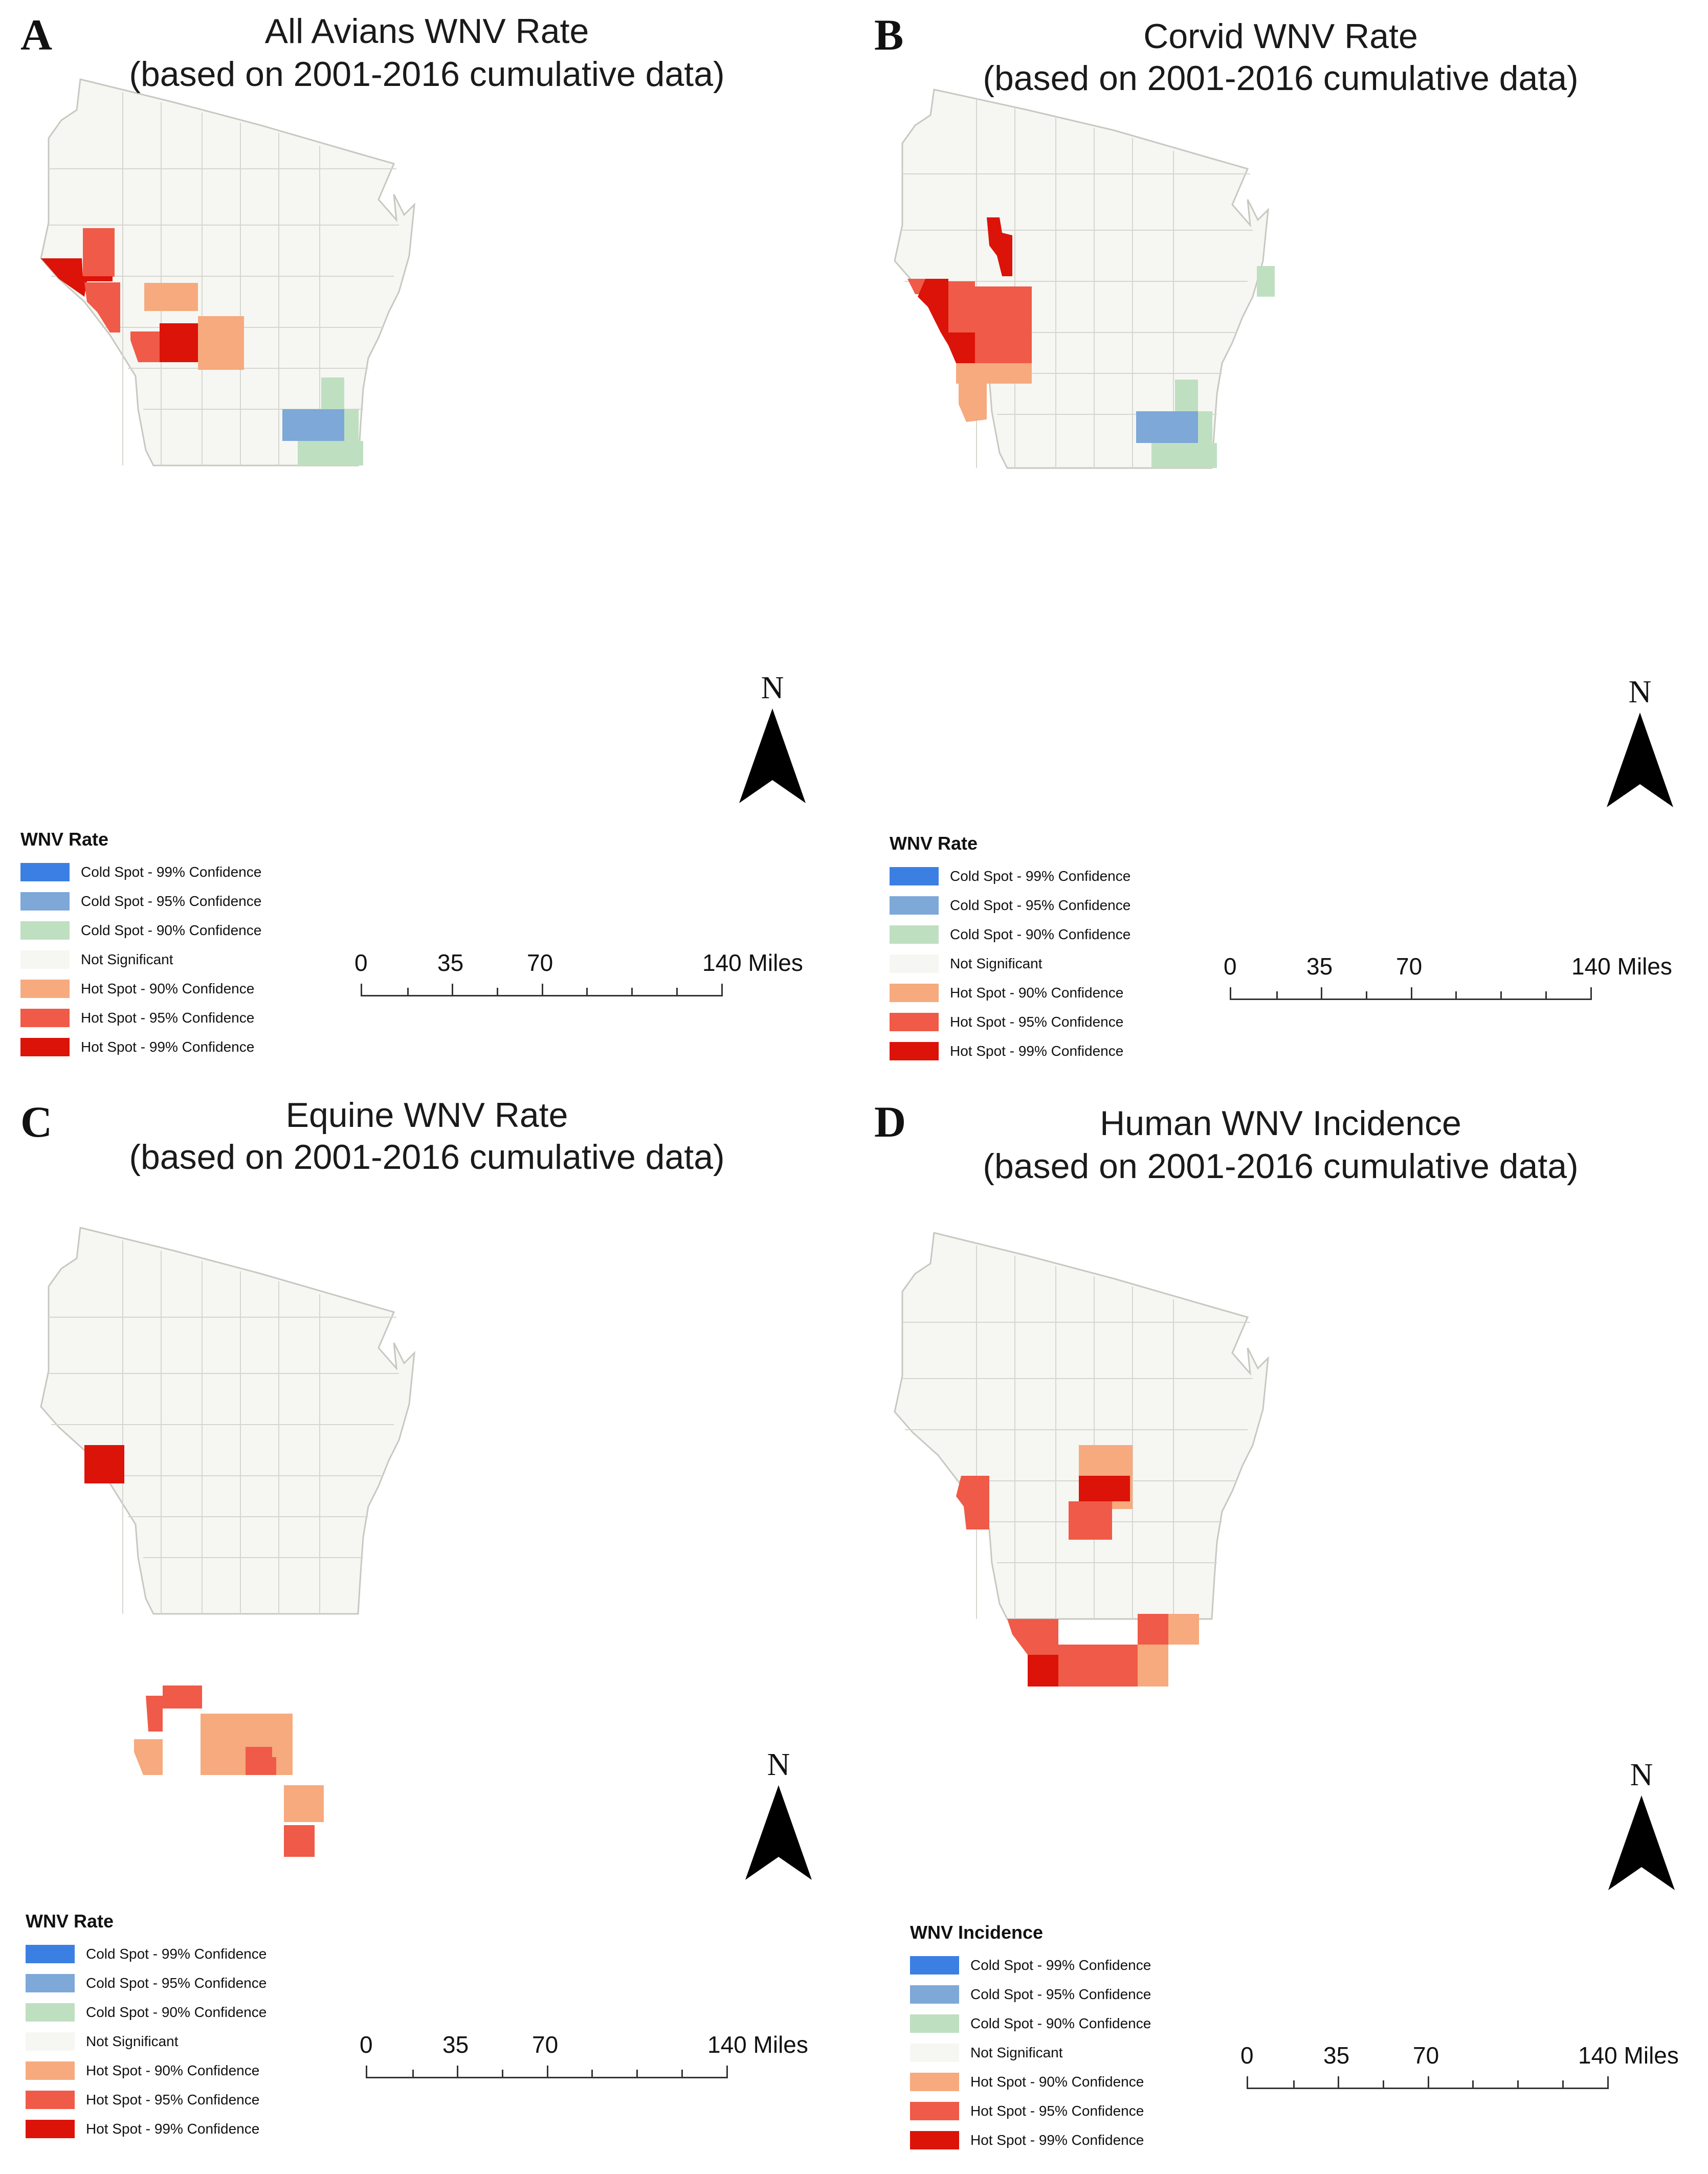 The width and height of the screenshot is (1708, 2174). I want to click on county-waukesha, so click(1183, 1629).